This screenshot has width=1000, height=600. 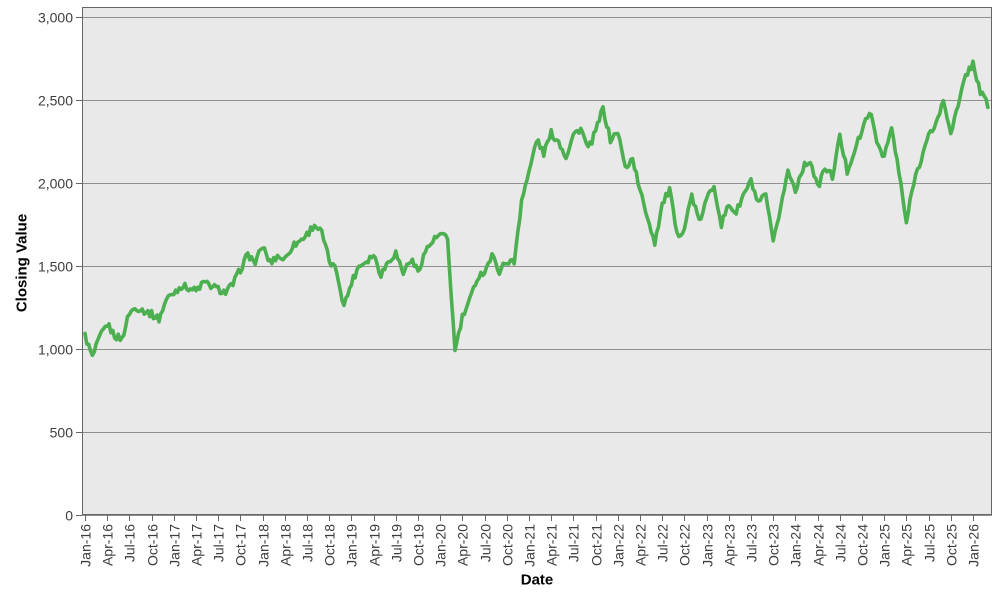 What do you see at coordinates (597, 545) in the screenshot?
I see `svg-text: Oct-21` at bounding box center [597, 545].